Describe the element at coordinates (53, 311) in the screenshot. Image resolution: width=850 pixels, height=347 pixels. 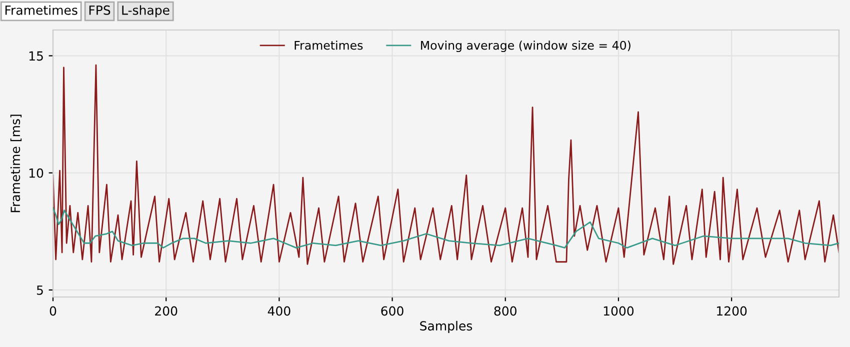
I see `x-tick-label: 0` at that location.